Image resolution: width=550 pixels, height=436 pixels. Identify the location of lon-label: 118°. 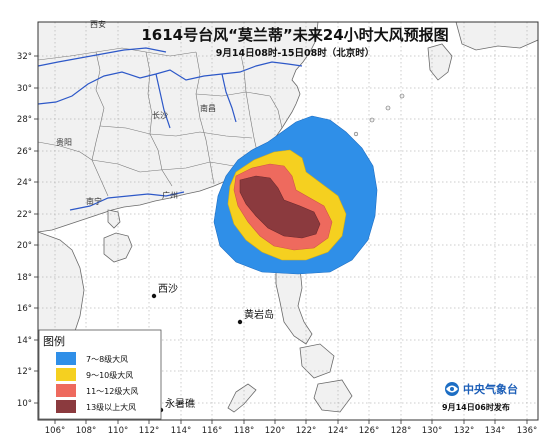
(244, 431).